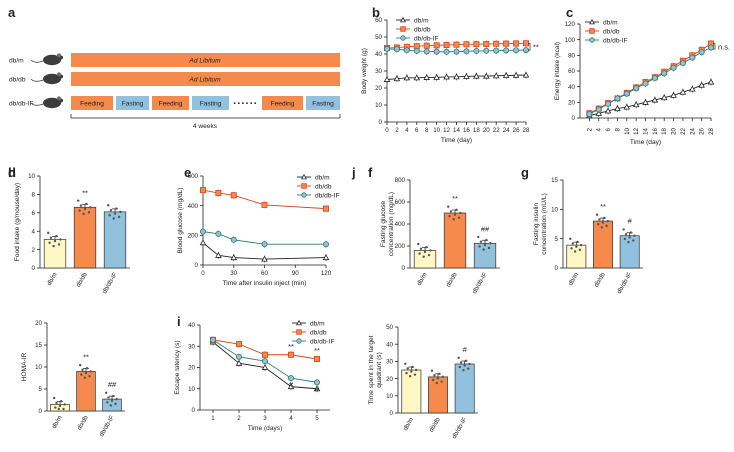 Image resolution: width=734 pixels, height=452 pixels. I want to click on fasting-segment, so click(323, 103).